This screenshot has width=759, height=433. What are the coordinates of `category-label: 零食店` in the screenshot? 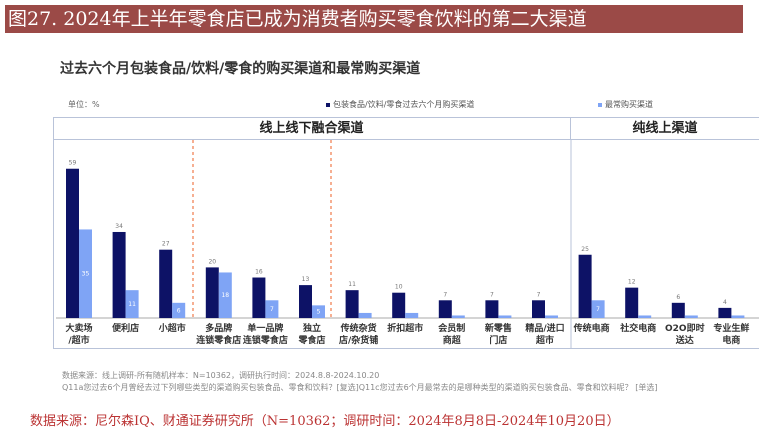 It's located at (311, 340).